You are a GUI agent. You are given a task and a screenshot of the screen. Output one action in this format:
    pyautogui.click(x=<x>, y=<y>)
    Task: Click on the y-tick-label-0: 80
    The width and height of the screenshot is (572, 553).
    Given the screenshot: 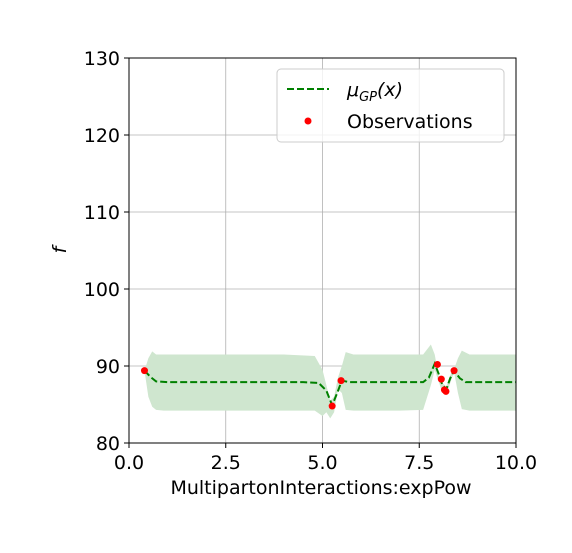 What is the action you would take?
    pyautogui.click(x=108, y=444)
    